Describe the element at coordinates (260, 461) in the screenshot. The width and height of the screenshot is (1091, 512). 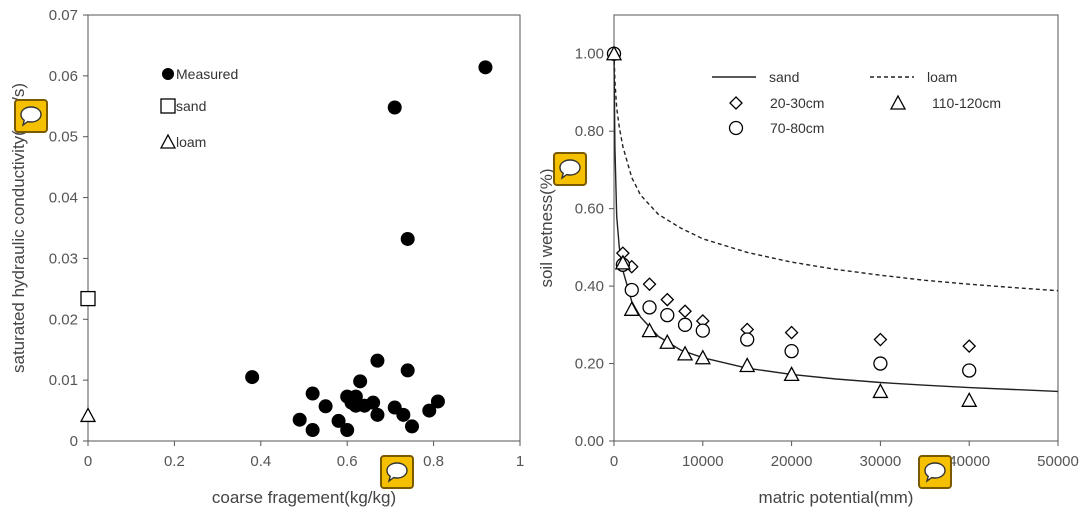
I see `x-tick-label: 0.4` at that location.